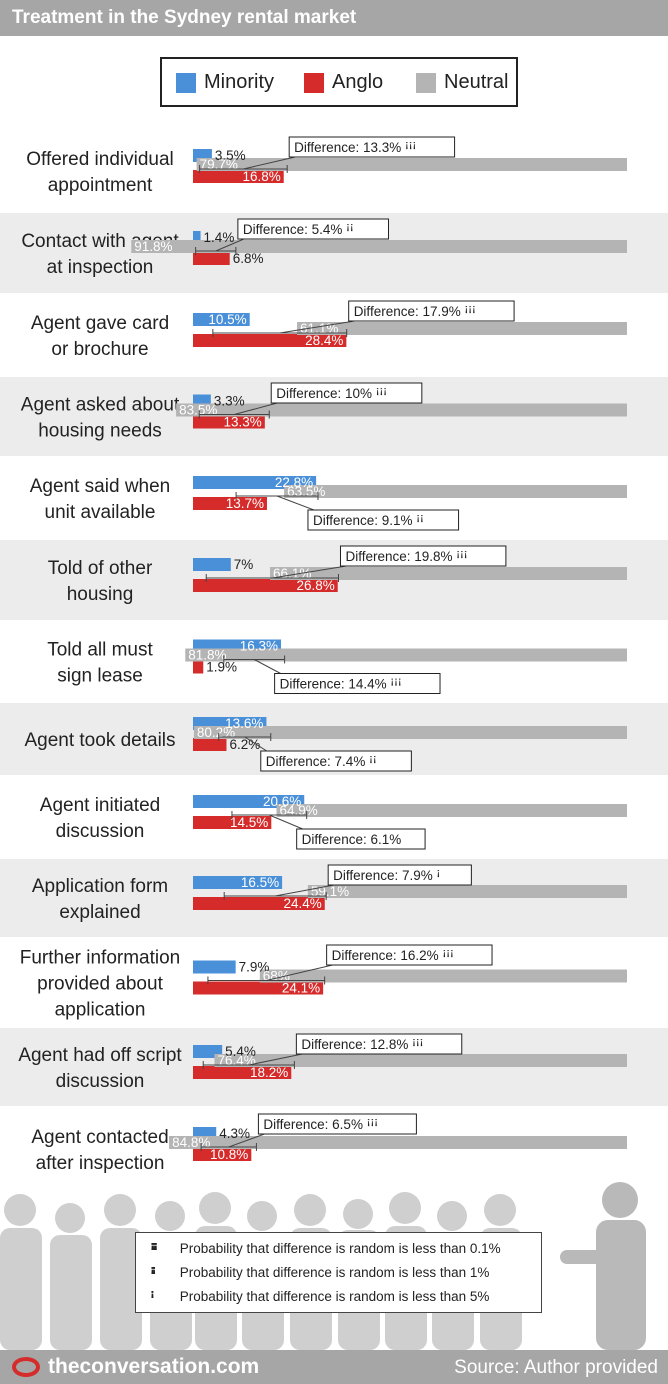 The width and height of the screenshot is (668, 1384). Describe the element at coordinates (99, 912) in the screenshot. I see `category-label: explained` at that location.